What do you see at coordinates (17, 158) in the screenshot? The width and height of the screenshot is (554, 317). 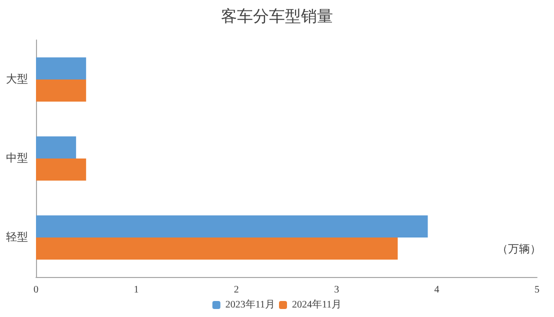 I see `y-tick-label: 中型` at bounding box center [17, 158].